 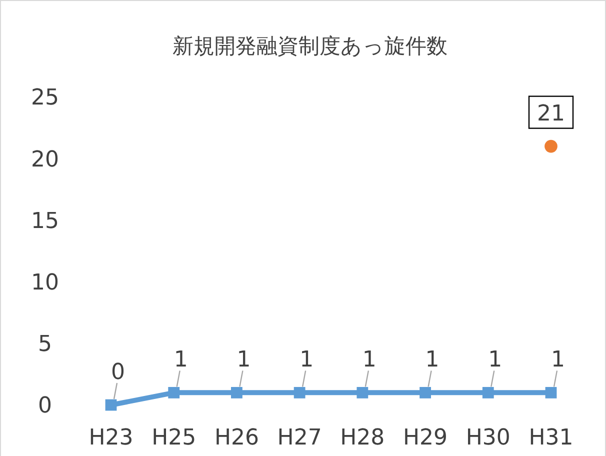 What do you see at coordinates (551, 113) in the screenshot?
I see `data-label: 21` at bounding box center [551, 113].